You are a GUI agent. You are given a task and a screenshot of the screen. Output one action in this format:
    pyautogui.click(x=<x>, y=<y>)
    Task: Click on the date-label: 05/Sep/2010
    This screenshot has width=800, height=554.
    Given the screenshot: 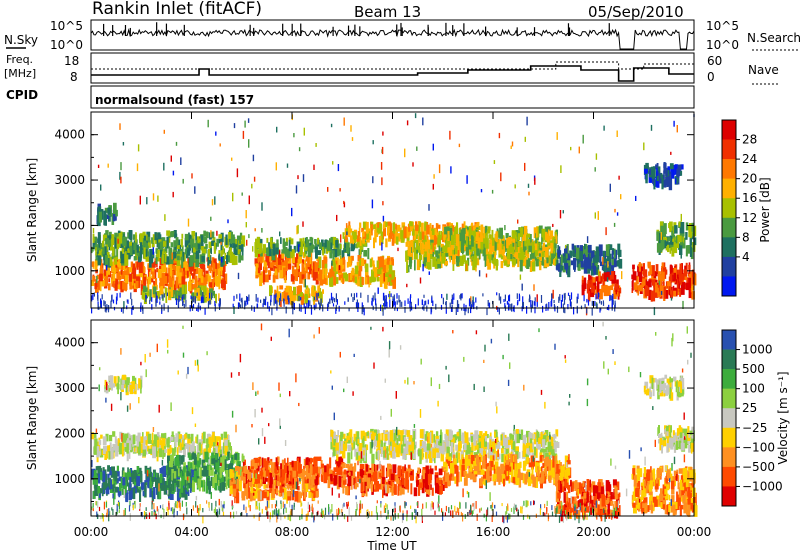 What is the action you would take?
    pyautogui.click(x=636, y=12)
    